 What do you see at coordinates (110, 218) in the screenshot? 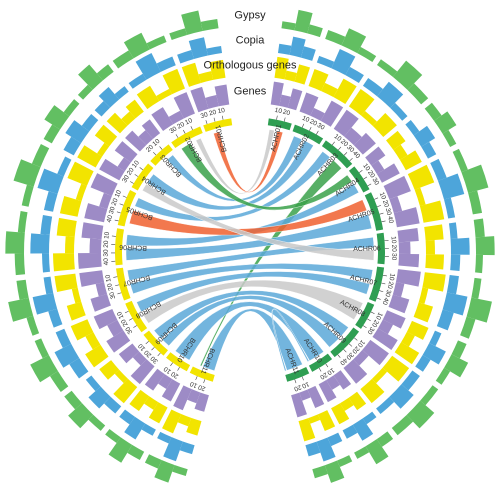
I see `tick-label: 40` at bounding box center [110, 218].